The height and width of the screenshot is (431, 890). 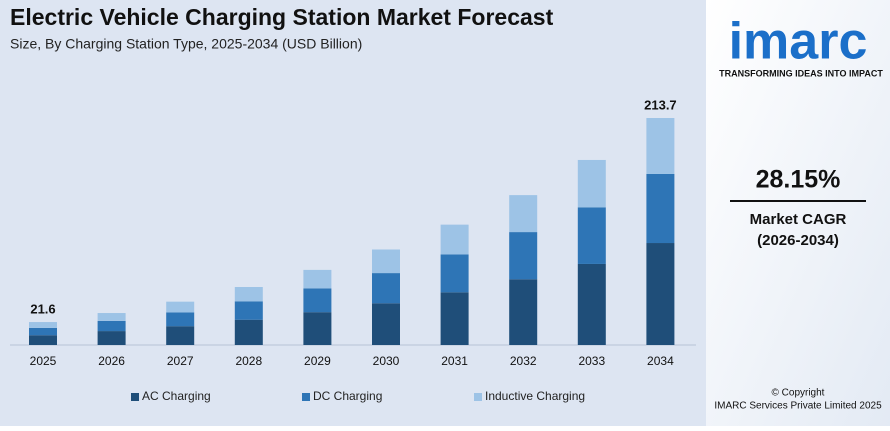 What do you see at coordinates (660, 361) in the screenshot?
I see `x-tick-label: 2034` at bounding box center [660, 361].